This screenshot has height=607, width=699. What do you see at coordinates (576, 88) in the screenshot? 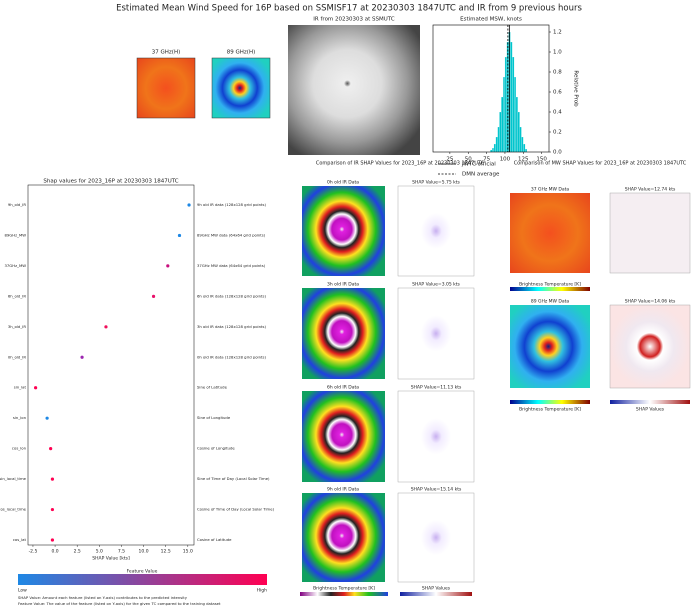
I see `y-axis-label: Relative Prob` at bounding box center [576, 88].